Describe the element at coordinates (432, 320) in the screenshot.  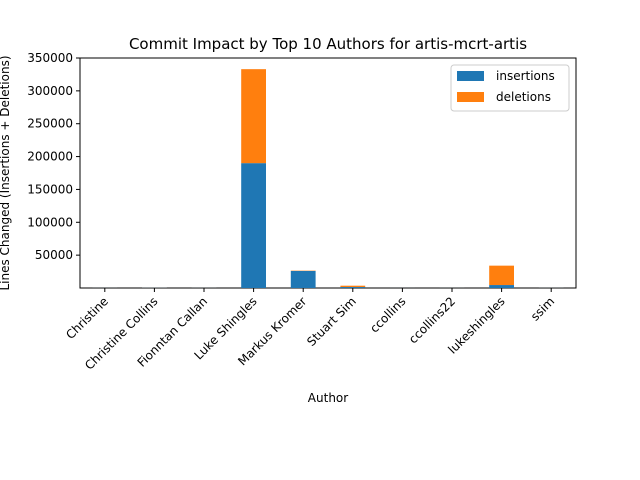
I see `x-tick-label: ccollins22` at that location.